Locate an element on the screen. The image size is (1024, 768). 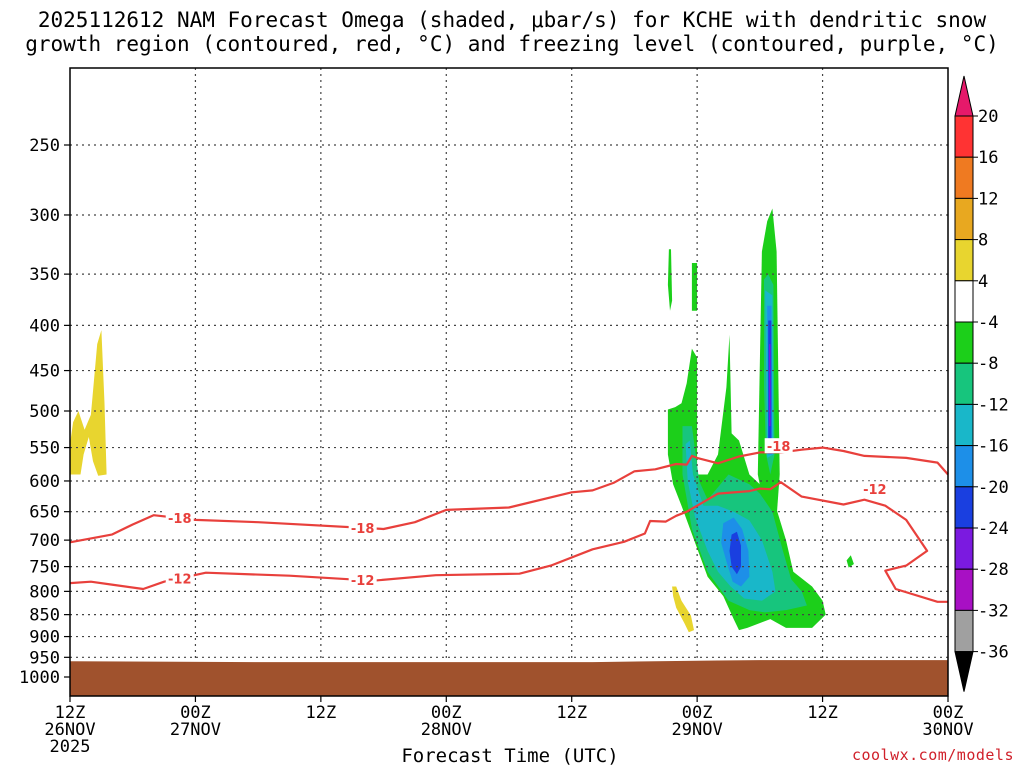
y-tick-label: 300 is located at coordinates (44, 216).